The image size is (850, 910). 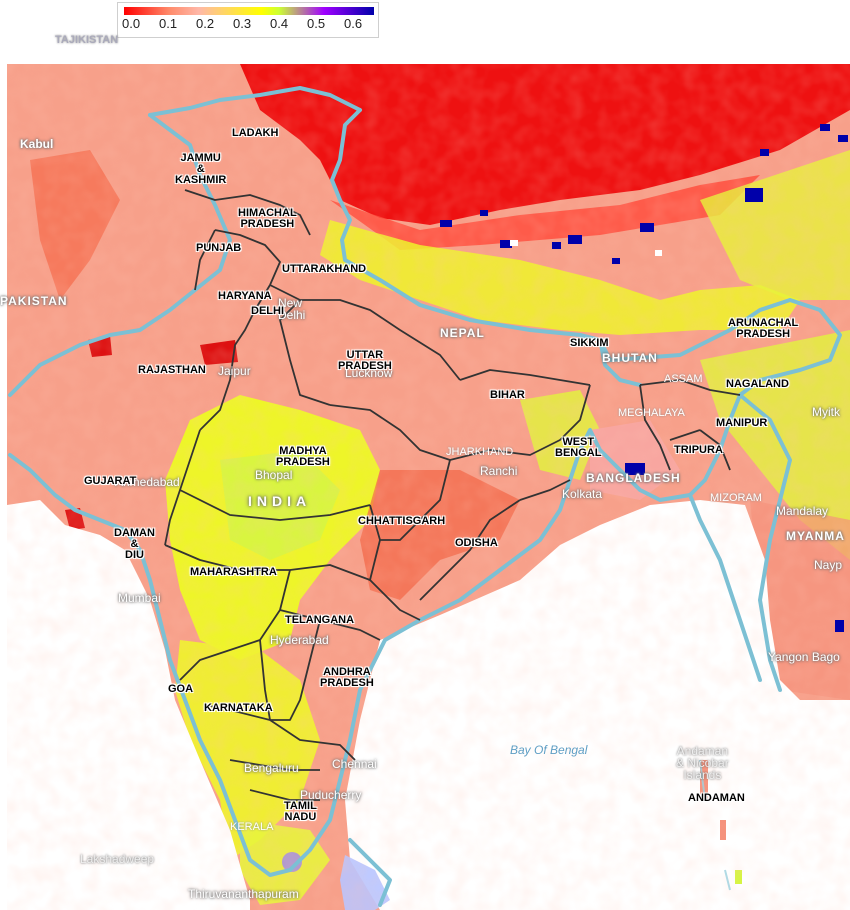 I want to click on city-label-mandalay: Mandalay, so click(x=802, y=511).